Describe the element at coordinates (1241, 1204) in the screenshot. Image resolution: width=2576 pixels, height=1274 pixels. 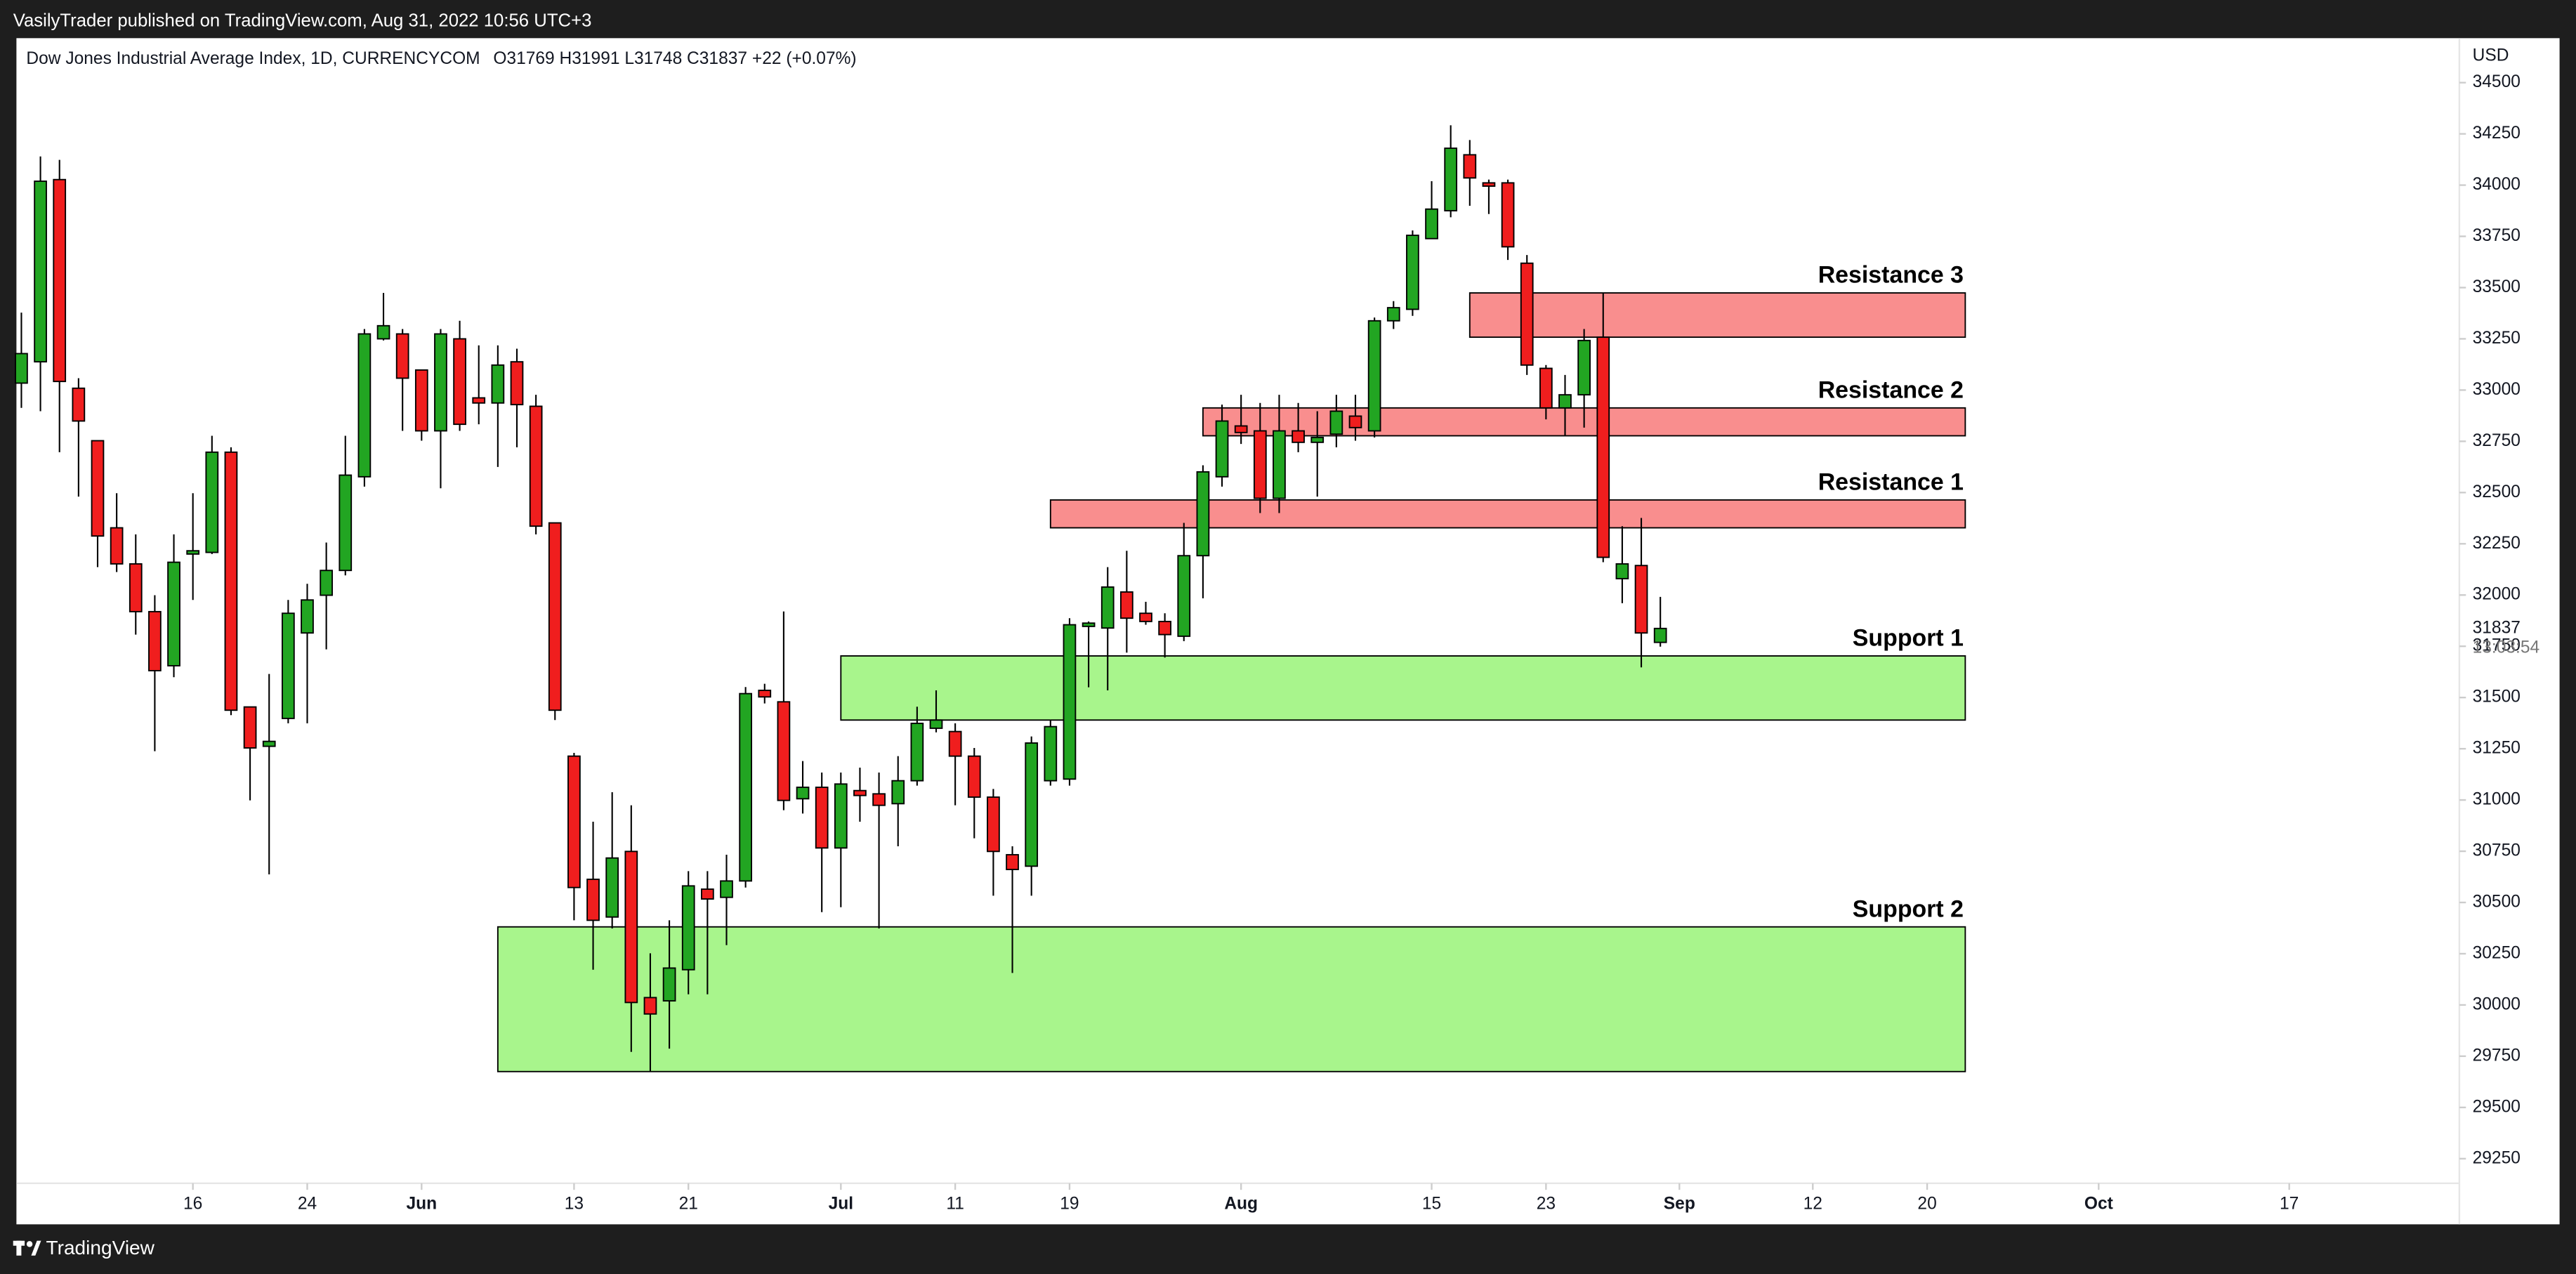
I see `x-tick-label: Aug` at that location.